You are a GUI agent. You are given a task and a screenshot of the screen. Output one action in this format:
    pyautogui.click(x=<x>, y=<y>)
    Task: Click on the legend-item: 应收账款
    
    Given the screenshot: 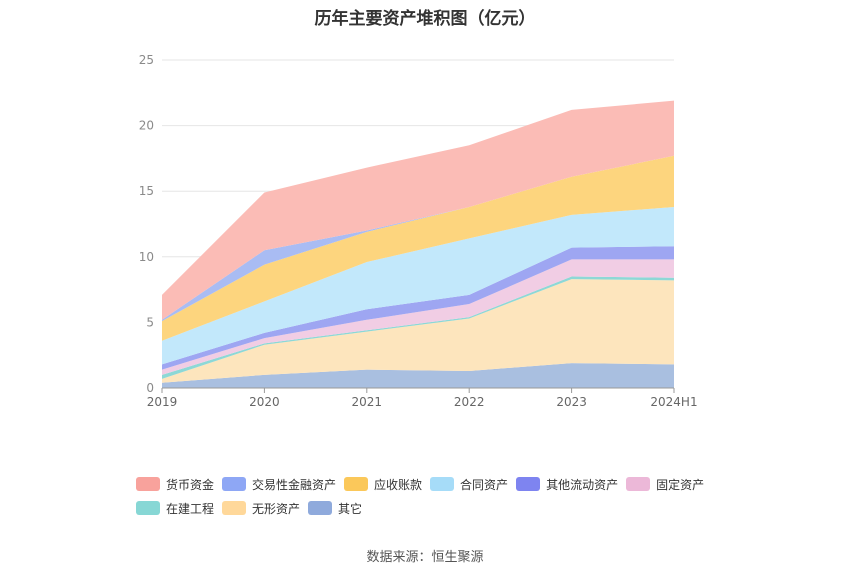 What is the action you would take?
    pyautogui.click(x=383, y=484)
    